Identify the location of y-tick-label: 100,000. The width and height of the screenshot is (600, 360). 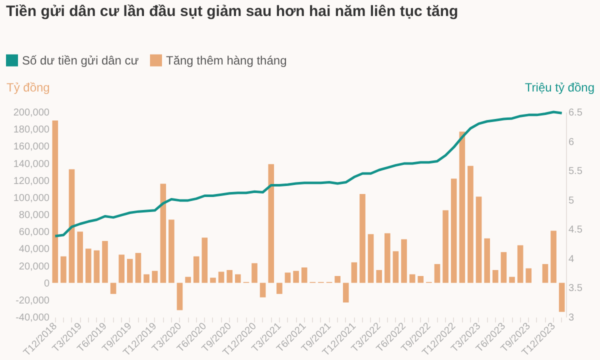
(31, 198).